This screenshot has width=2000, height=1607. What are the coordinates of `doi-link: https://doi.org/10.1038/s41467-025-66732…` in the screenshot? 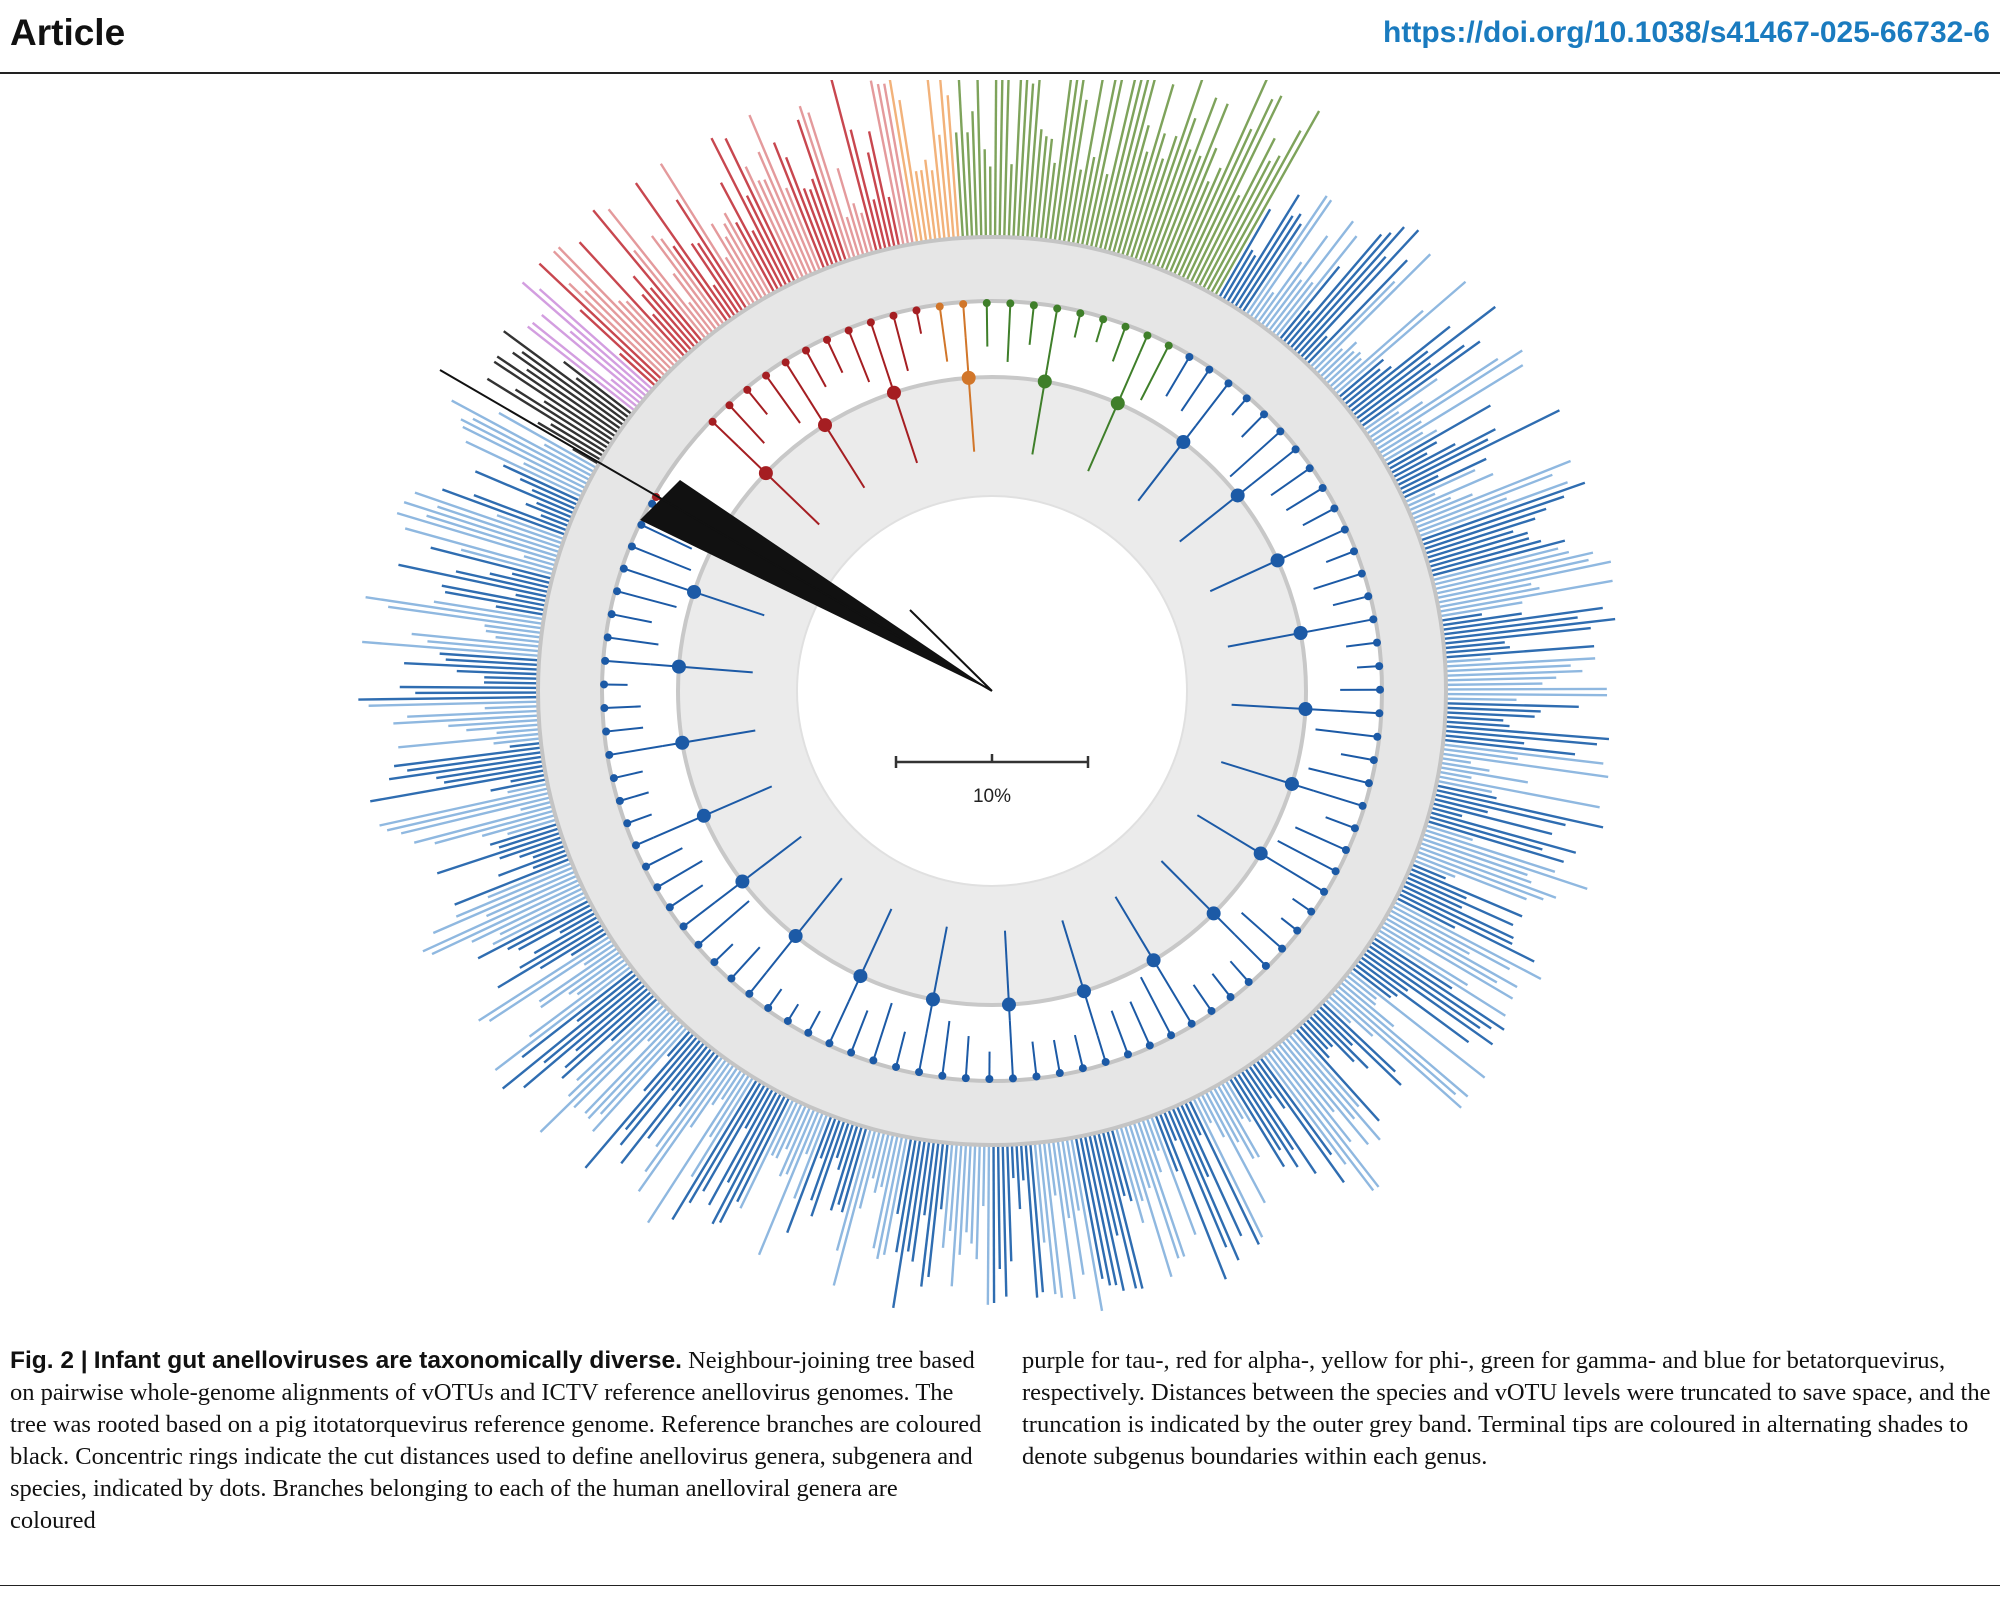 It's located at (1686, 32).